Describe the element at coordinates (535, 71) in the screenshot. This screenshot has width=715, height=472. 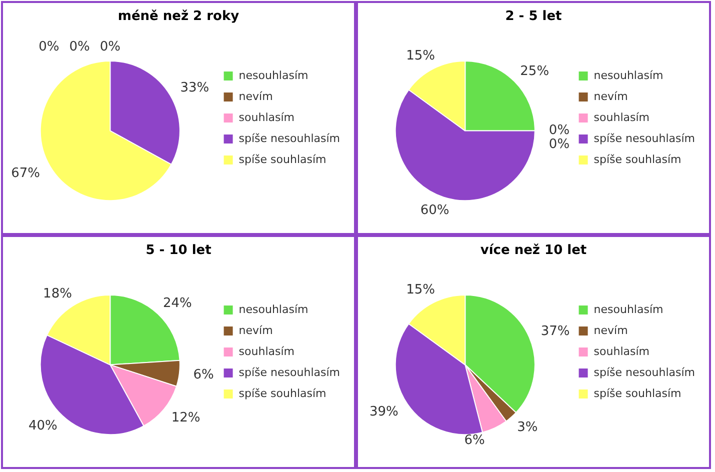
I see `data-label: 25%` at that location.